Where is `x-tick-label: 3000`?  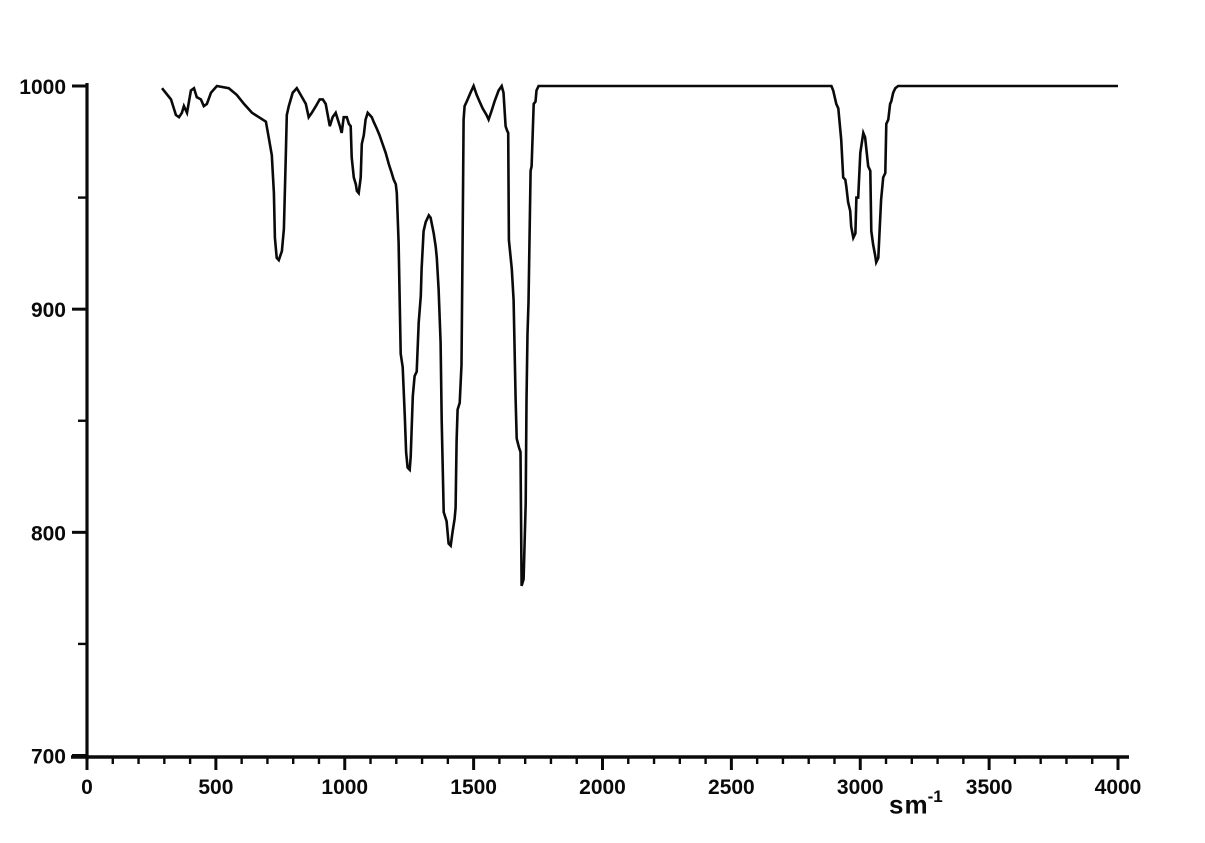
x-tick-label: 3000 is located at coordinates (860, 787).